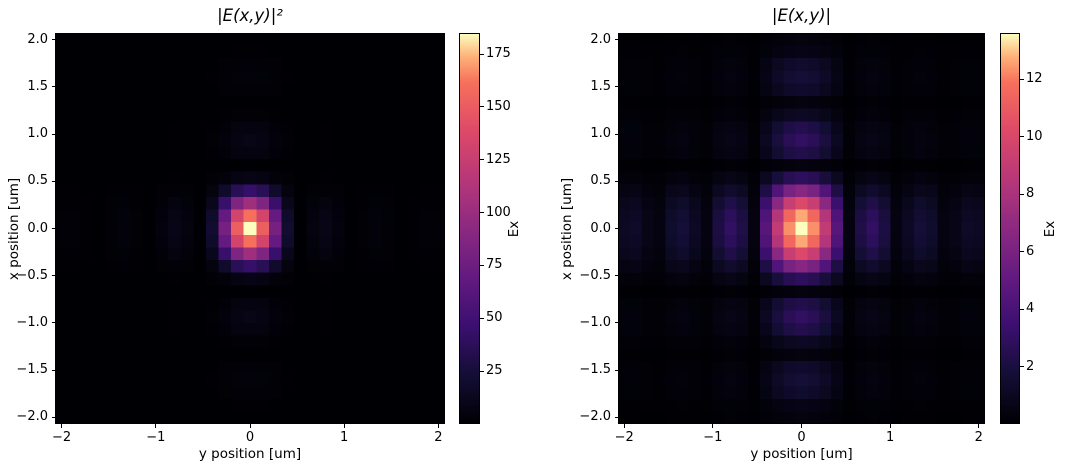  I want to click on colorbar-tick-label: 50, so click(494, 318).